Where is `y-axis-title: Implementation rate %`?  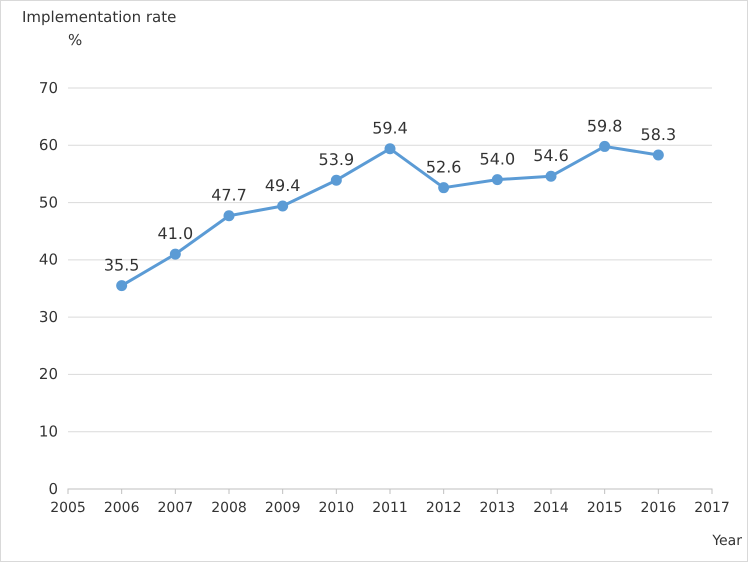
y-axis-title: Implementation rate % is located at coordinates (99, 28).